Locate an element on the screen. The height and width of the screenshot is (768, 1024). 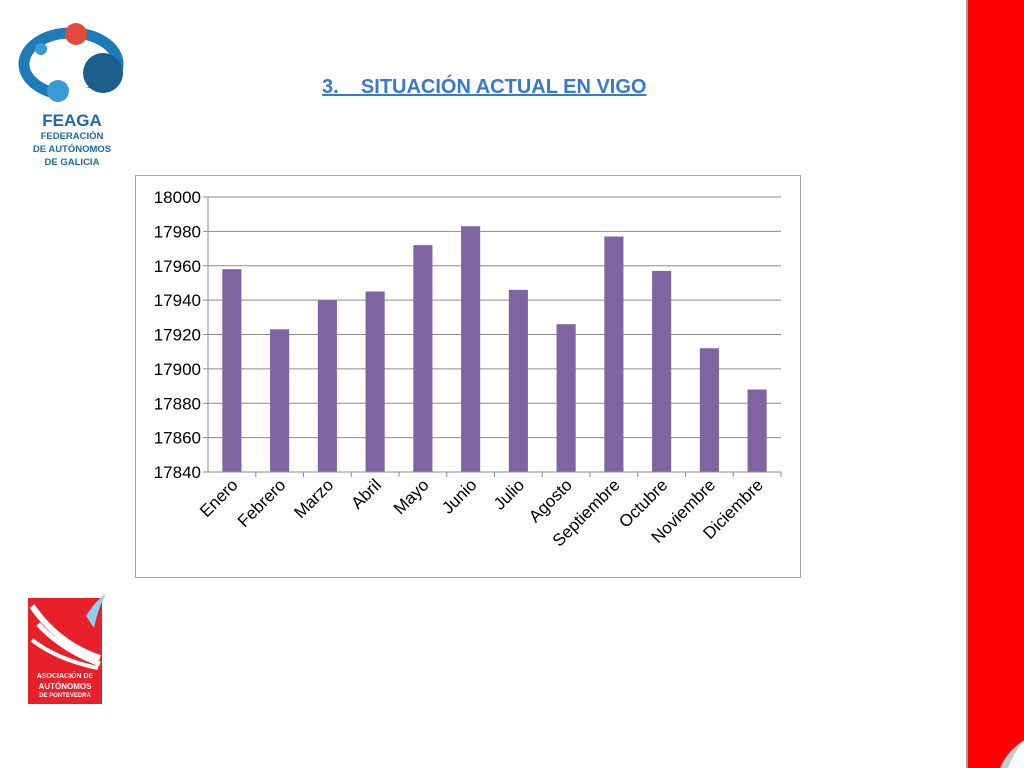
y-tick-label: 17900 is located at coordinates (177, 369).